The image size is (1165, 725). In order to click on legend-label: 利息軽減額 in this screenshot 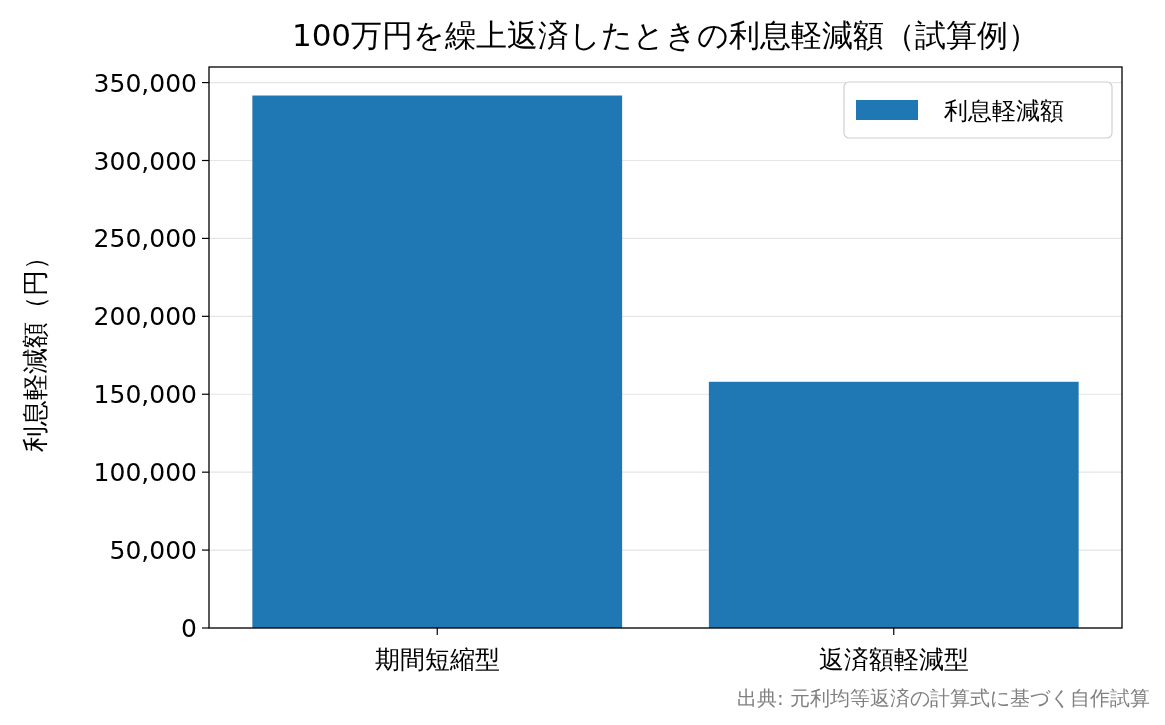, I will do `click(1004, 111)`.